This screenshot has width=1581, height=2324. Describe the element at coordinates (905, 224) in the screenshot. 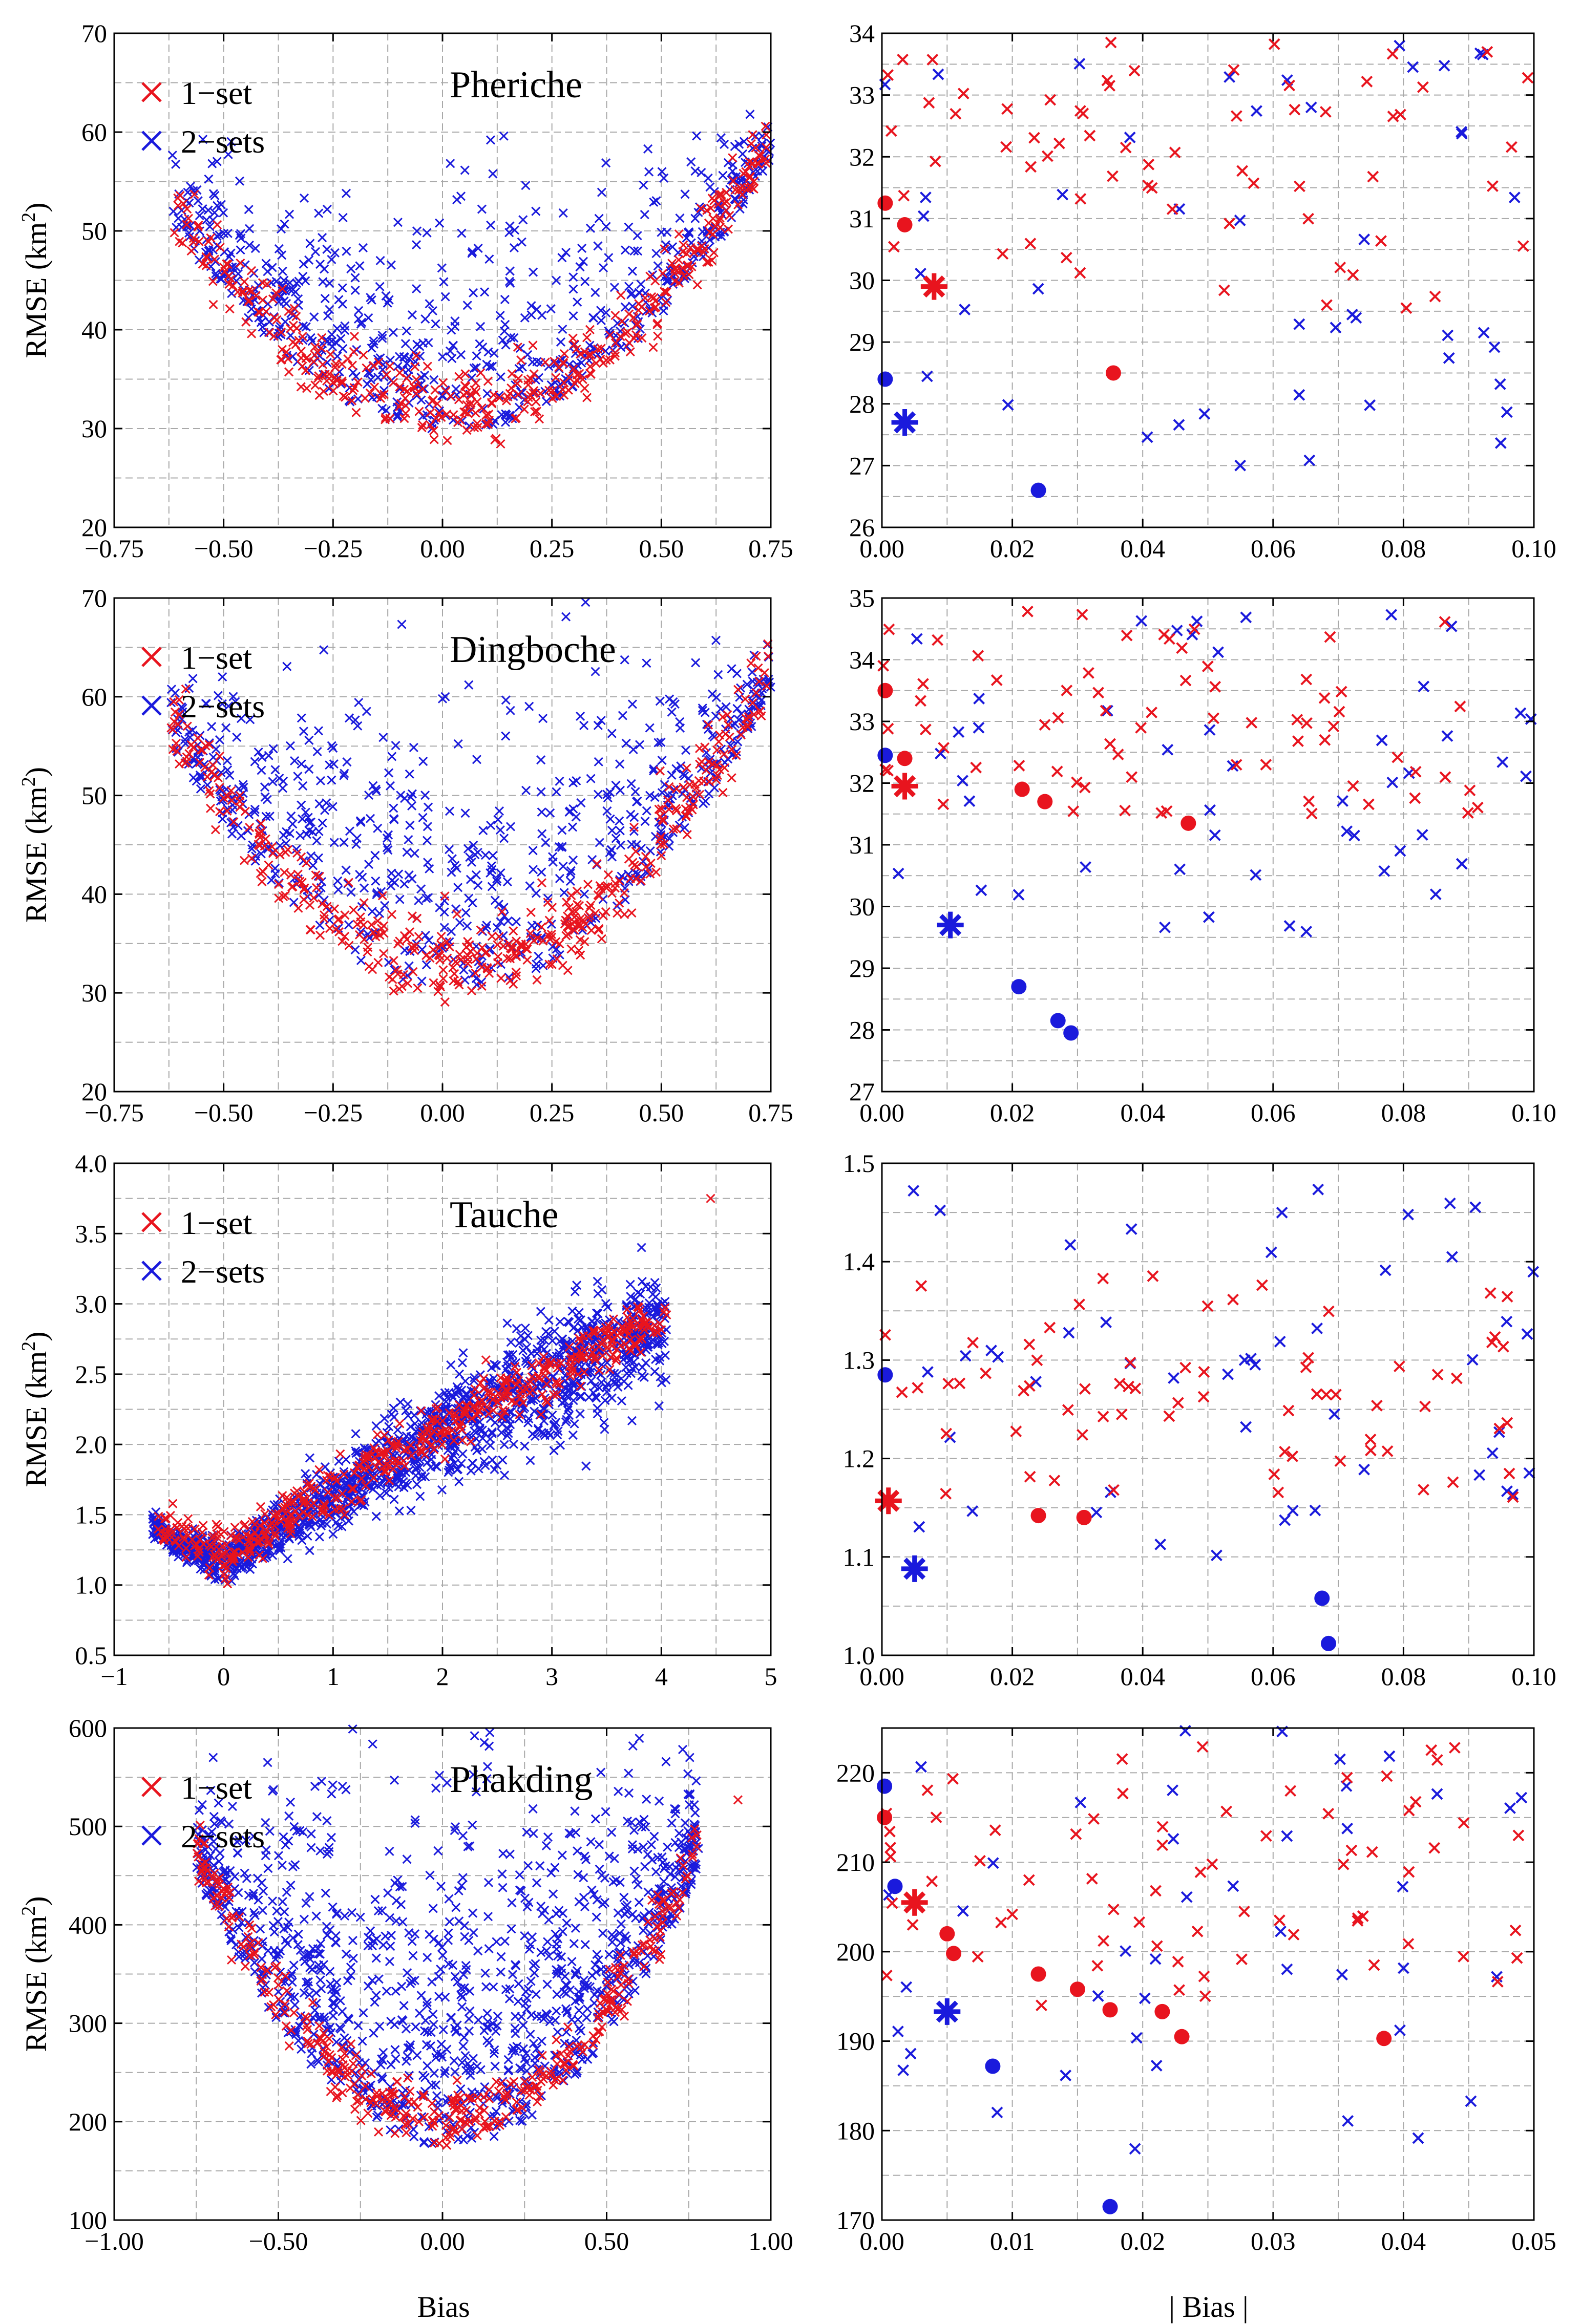

I see `red-optimum-dot` at that location.